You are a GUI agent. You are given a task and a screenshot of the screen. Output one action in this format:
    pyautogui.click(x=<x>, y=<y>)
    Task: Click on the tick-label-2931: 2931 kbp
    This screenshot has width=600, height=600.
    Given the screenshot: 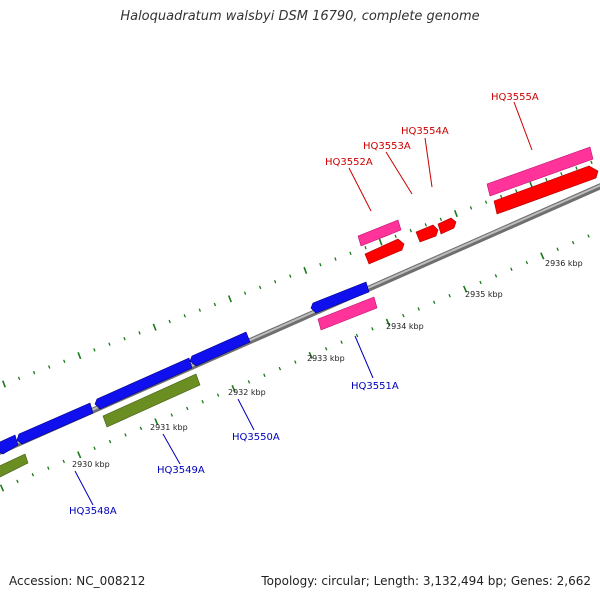 What is the action you would take?
    pyautogui.click(x=169, y=427)
    